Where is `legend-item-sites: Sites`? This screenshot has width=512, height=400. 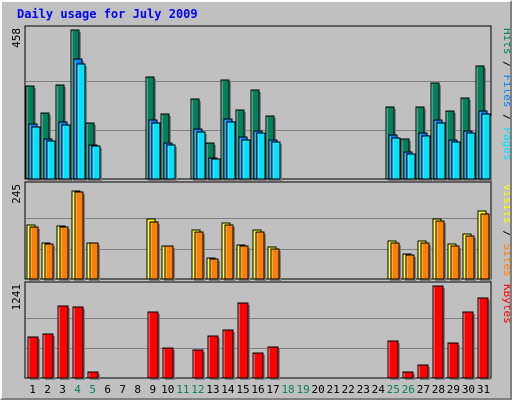 legend-item-sites: Sites is located at coordinates (505, 260).